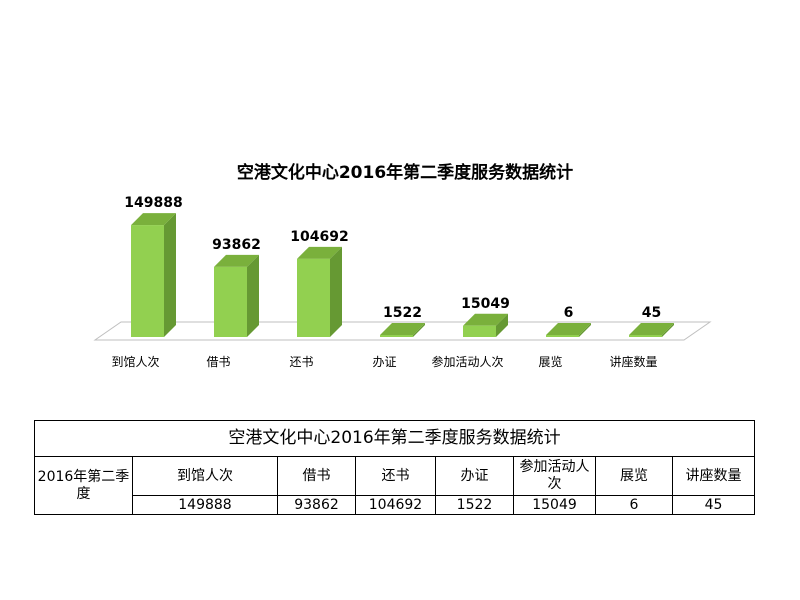 The width and height of the screenshot is (800, 600). I want to click on chart-floor, so click(402, 331).